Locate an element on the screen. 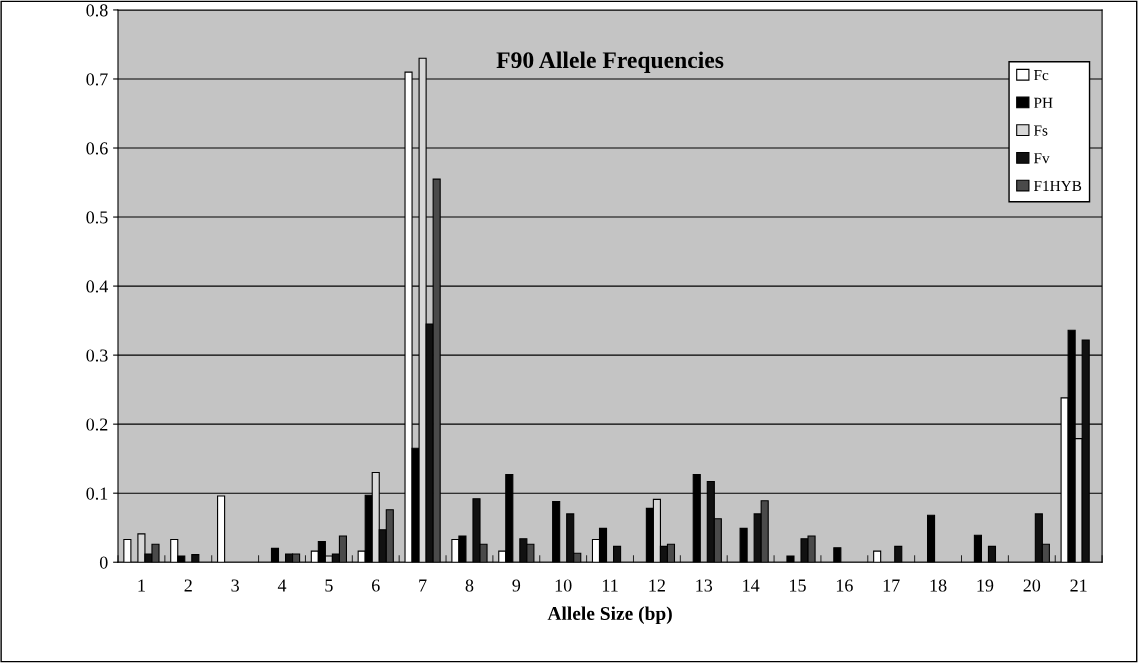  x-tick-label: 4 is located at coordinates (282, 585).